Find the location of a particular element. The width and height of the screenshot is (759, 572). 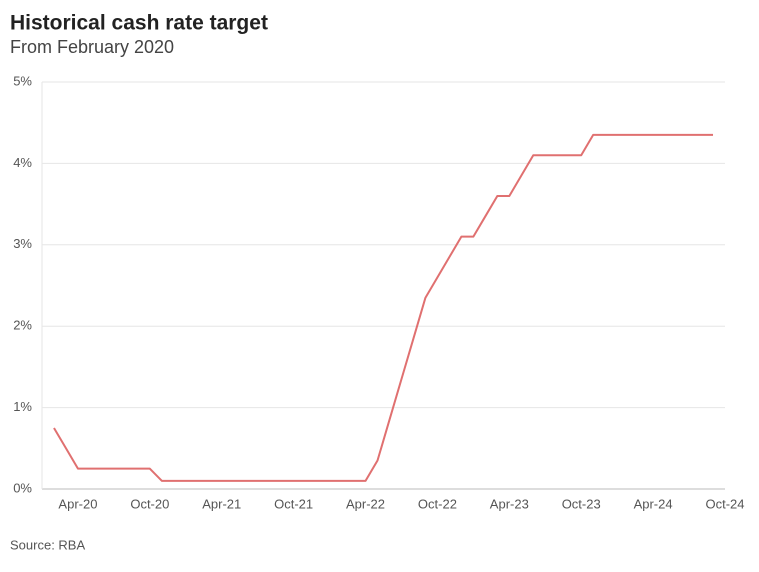

x-tick-label: Oct-24 is located at coordinates (724, 503).